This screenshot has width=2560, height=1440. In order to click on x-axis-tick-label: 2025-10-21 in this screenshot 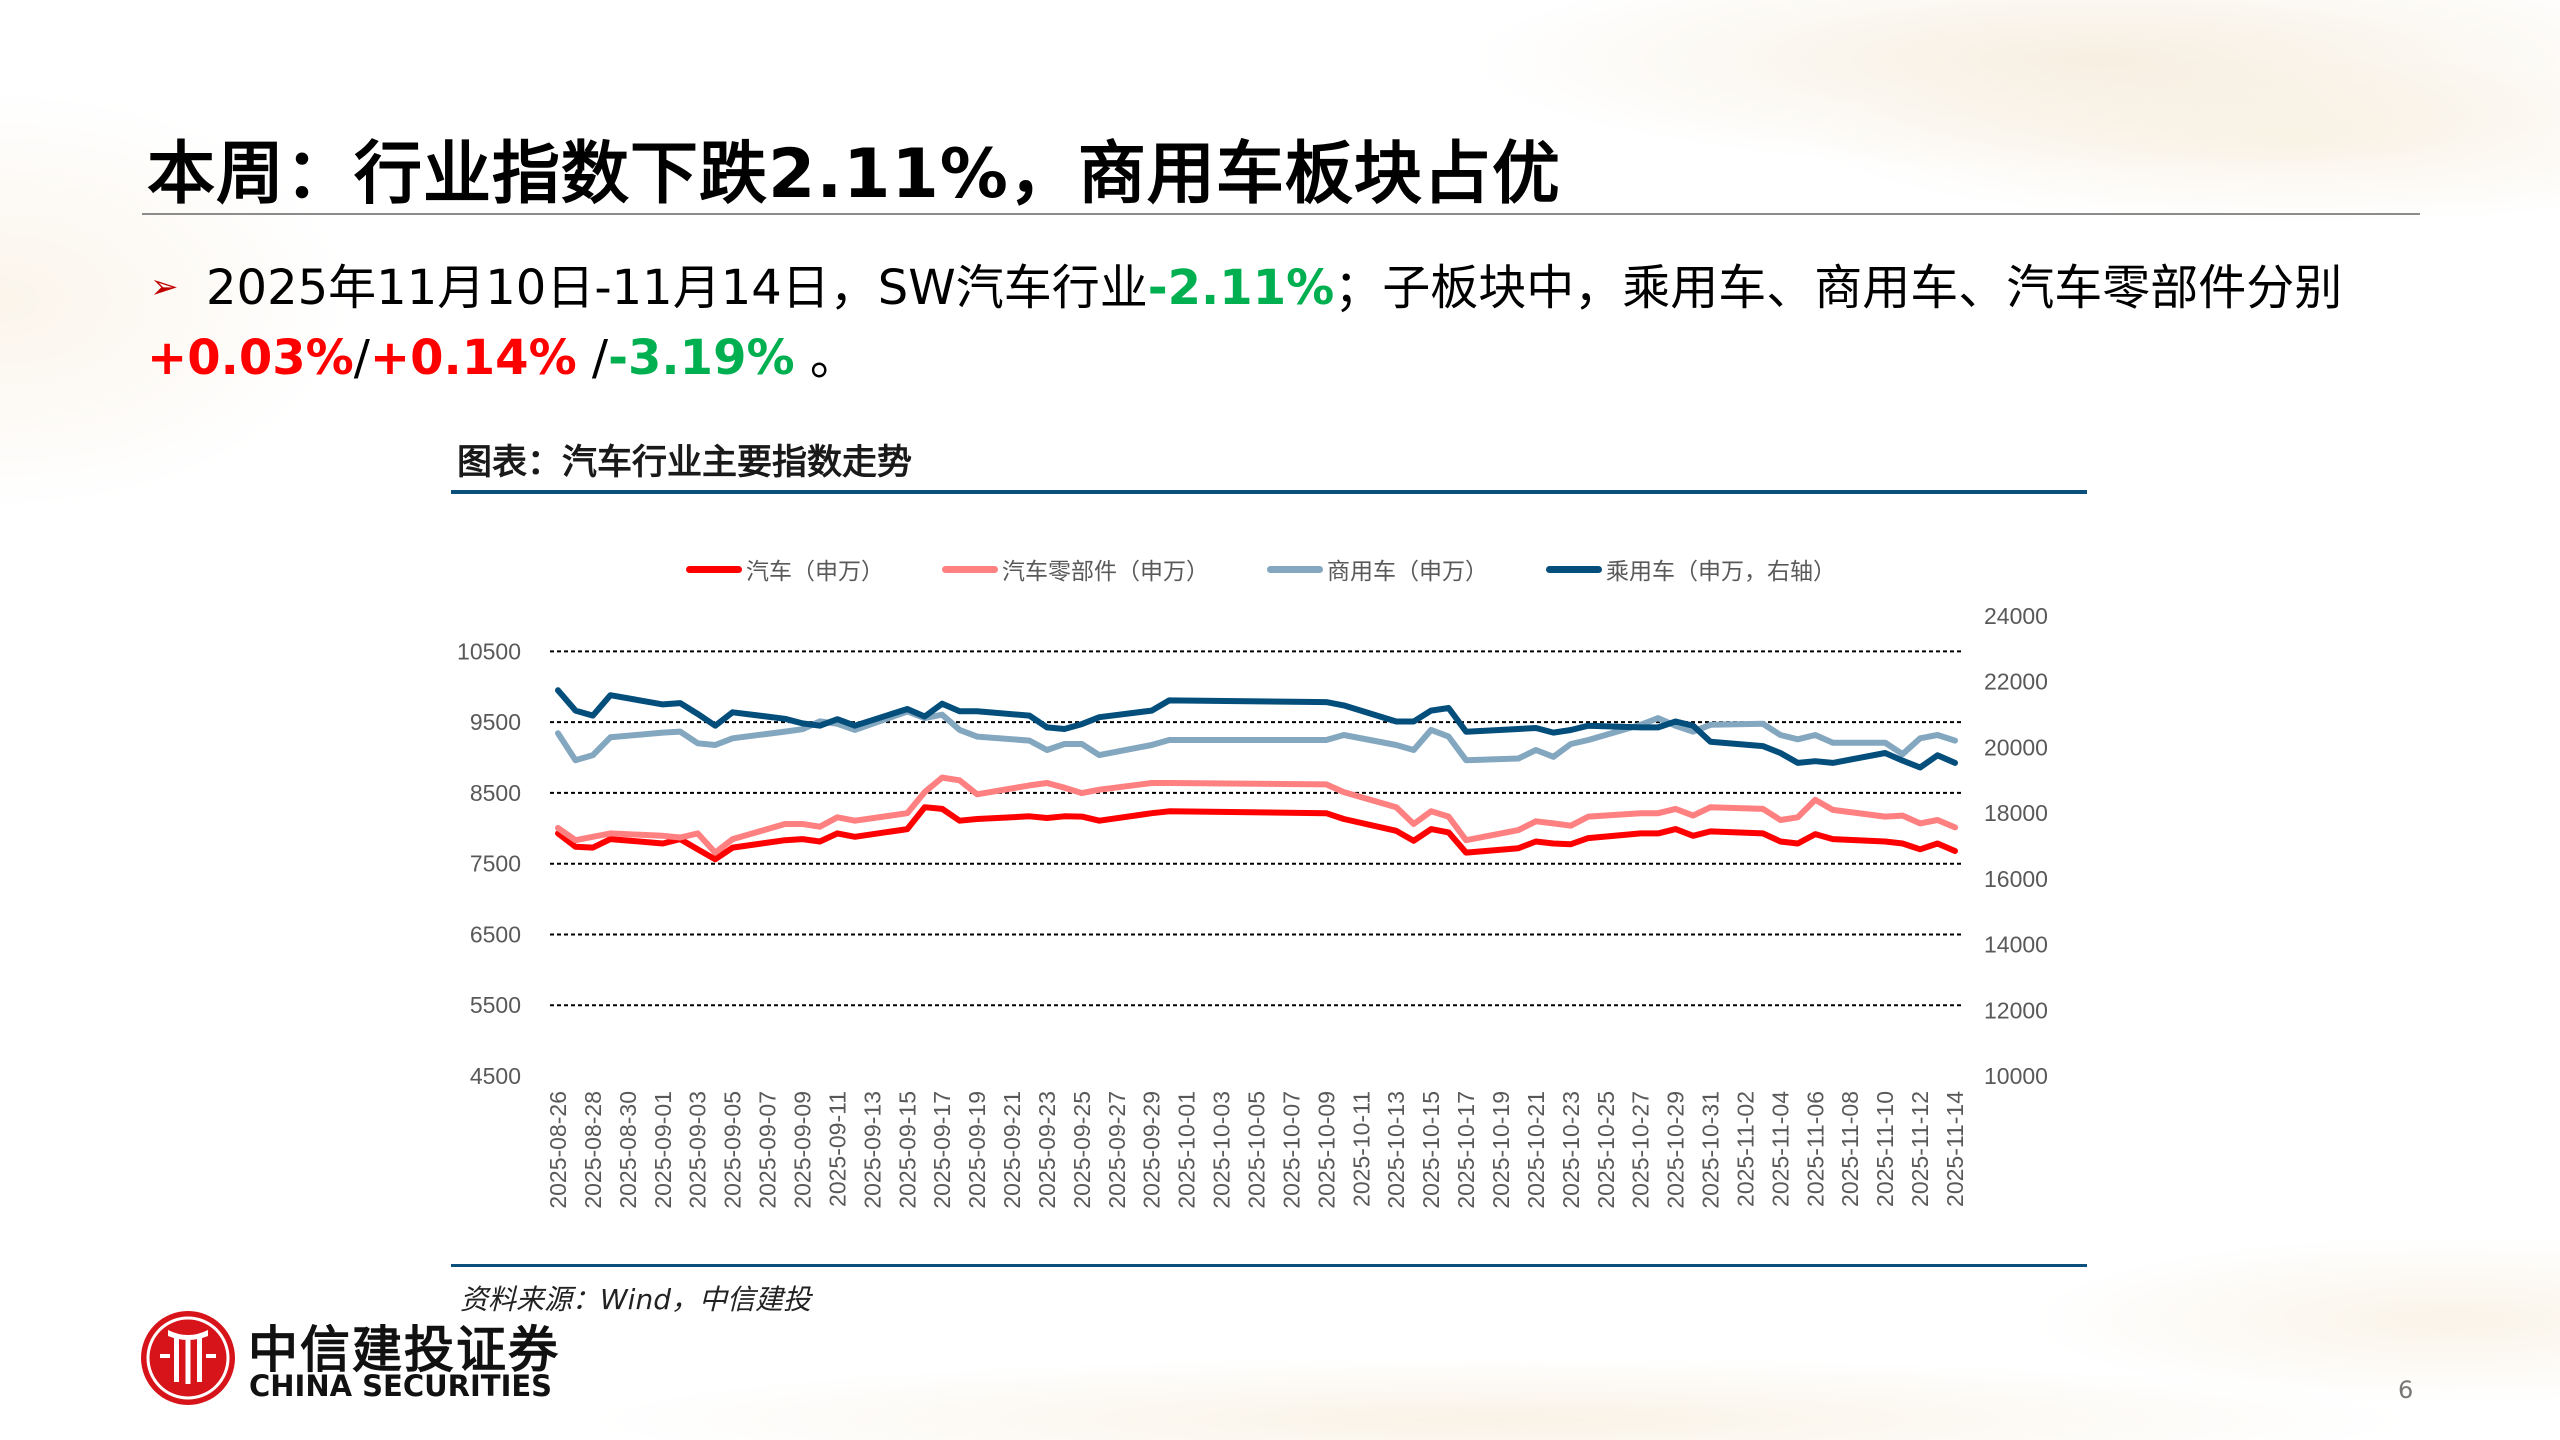, I will do `click(1536, 1150)`.